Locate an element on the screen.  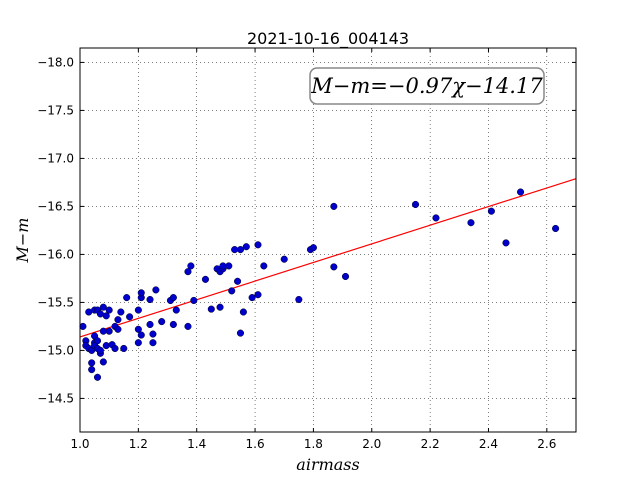
y-tick-label: −16.5 is located at coordinates (55, 206).